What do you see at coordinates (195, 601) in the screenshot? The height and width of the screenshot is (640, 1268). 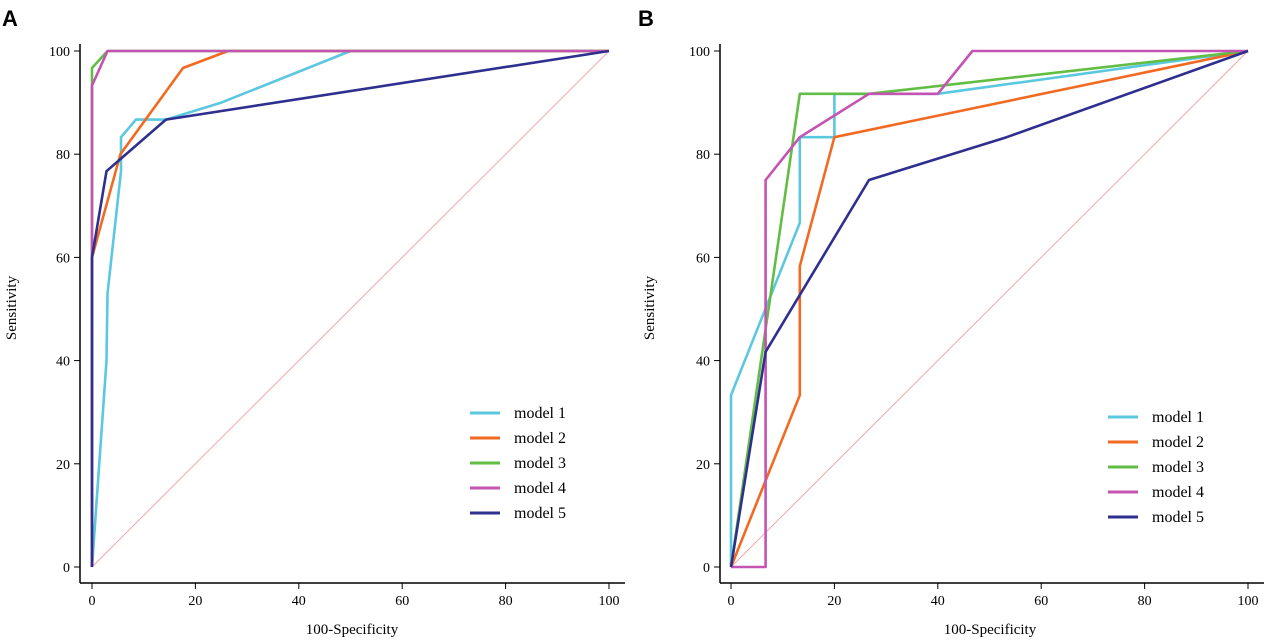 I see `panel-a-x-tick-label: 20` at bounding box center [195, 601].